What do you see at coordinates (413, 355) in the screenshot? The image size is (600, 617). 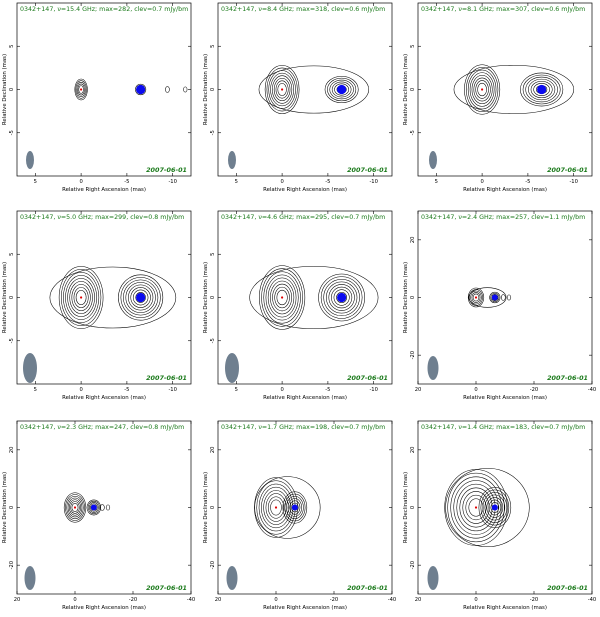 I see `y-tick-label: -20` at bounding box center [413, 355].